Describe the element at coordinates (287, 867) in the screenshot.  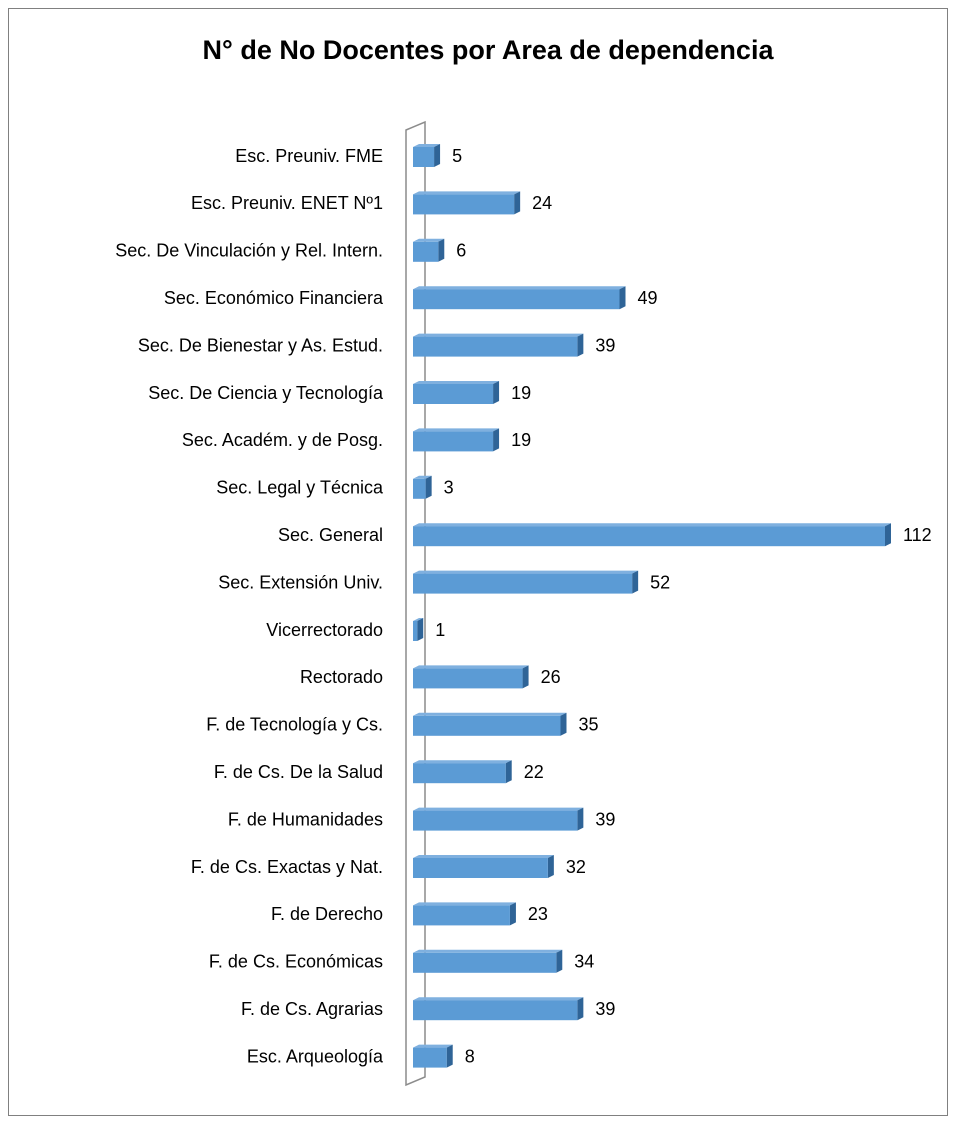
I see `category-label: F. de Cs. Exactas y Nat.` at that location.